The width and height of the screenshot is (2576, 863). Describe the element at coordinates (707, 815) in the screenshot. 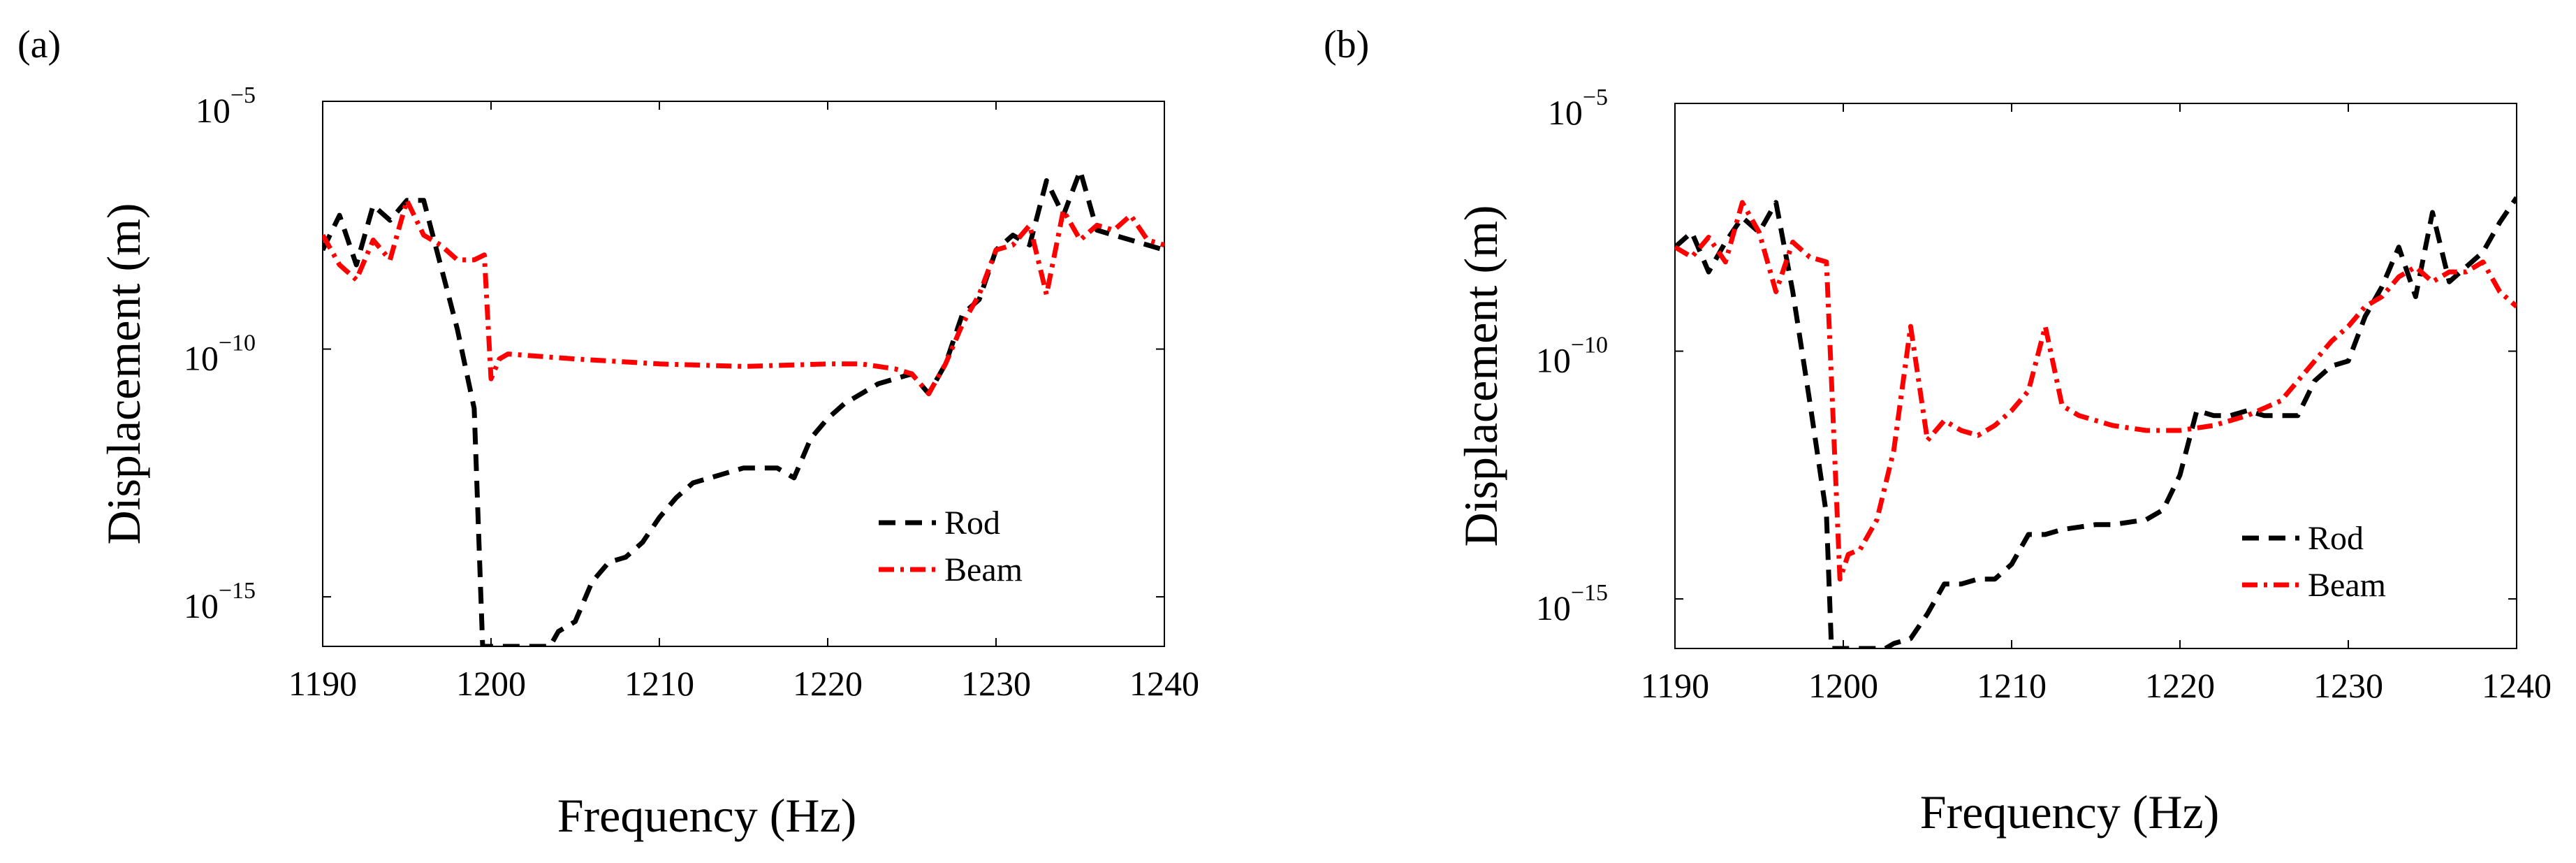

I see `x-axis-title-a: Frequency (Hz)` at that location.